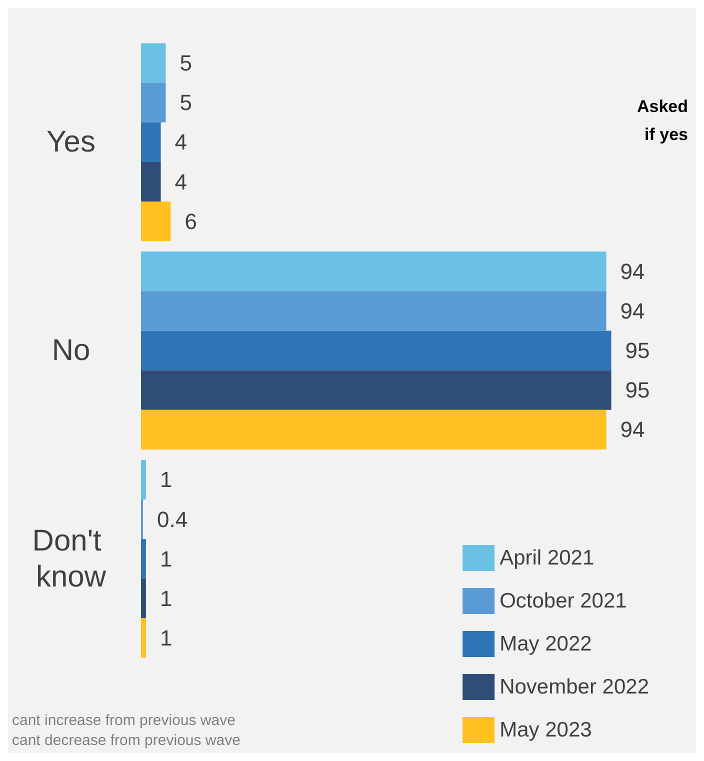 The image size is (704, 761). I want to click on text: cant decrease from previous wave, so click(126, 740).